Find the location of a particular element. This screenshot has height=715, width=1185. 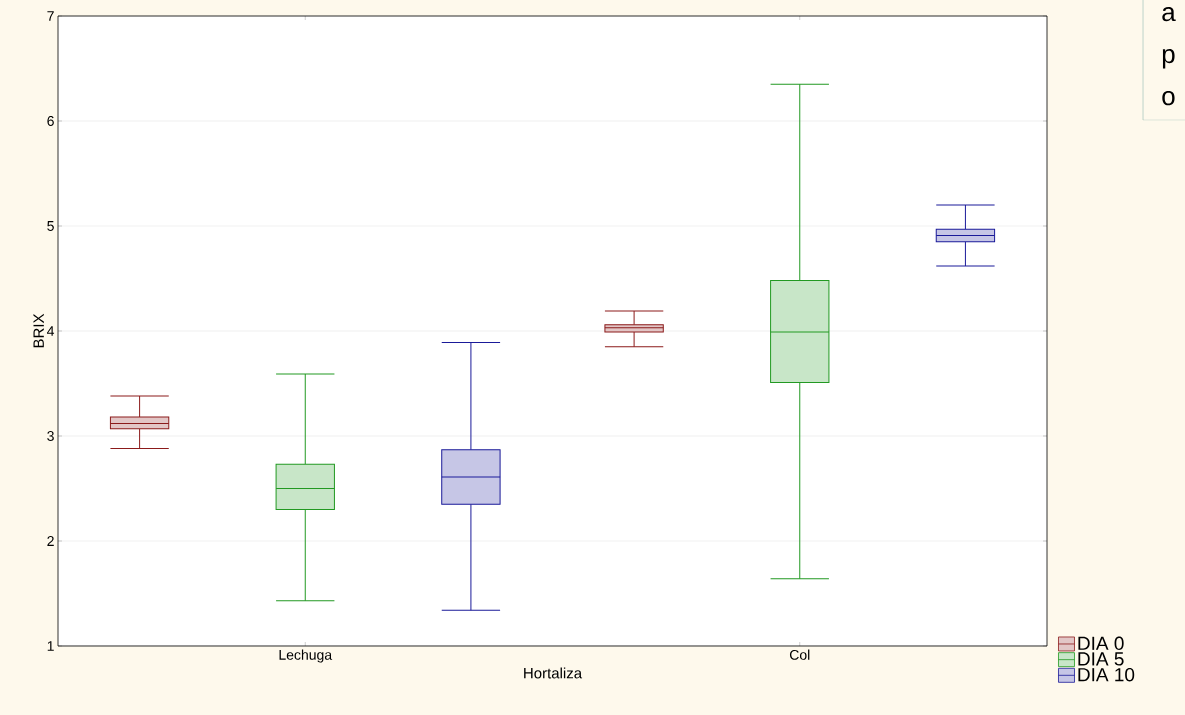

y-axis-title: BRIX is located at coordinates (38, 330).